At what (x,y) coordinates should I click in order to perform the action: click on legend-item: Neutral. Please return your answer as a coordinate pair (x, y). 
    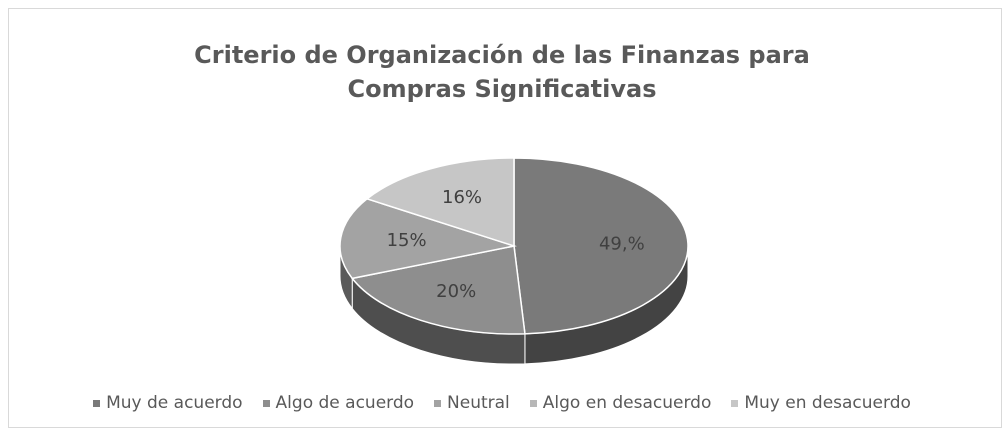
    Looking at the image, I should click on (472, 403).